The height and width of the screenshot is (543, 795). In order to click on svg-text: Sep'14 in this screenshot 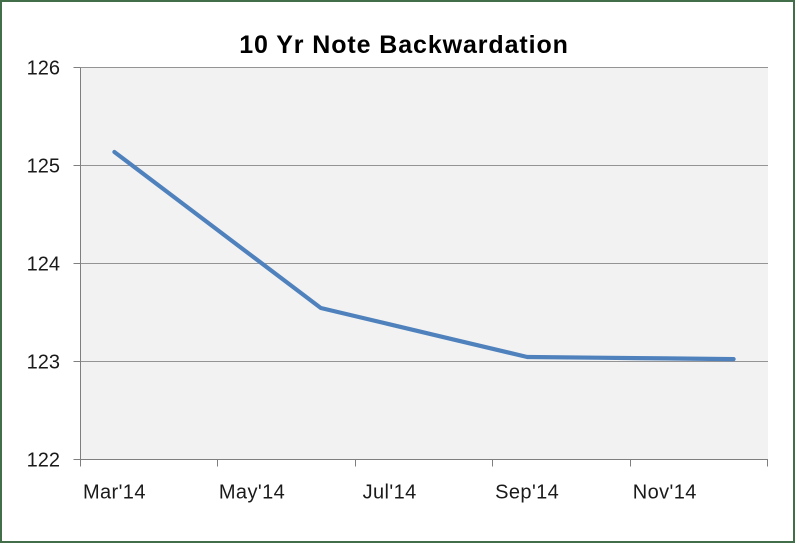, I will do `click(527, 493)`.